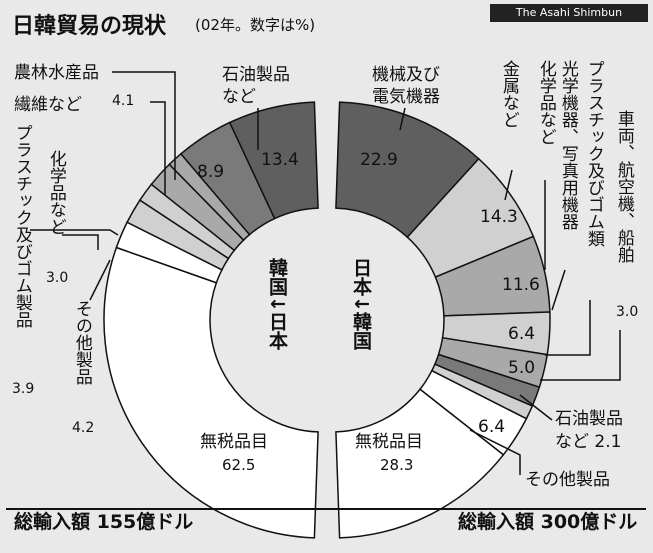  What do you see at coordinates (103, 521) in the screenshot?
I see `left-total: 総輸入額 155億ドル` at bounding box center [103, 521].